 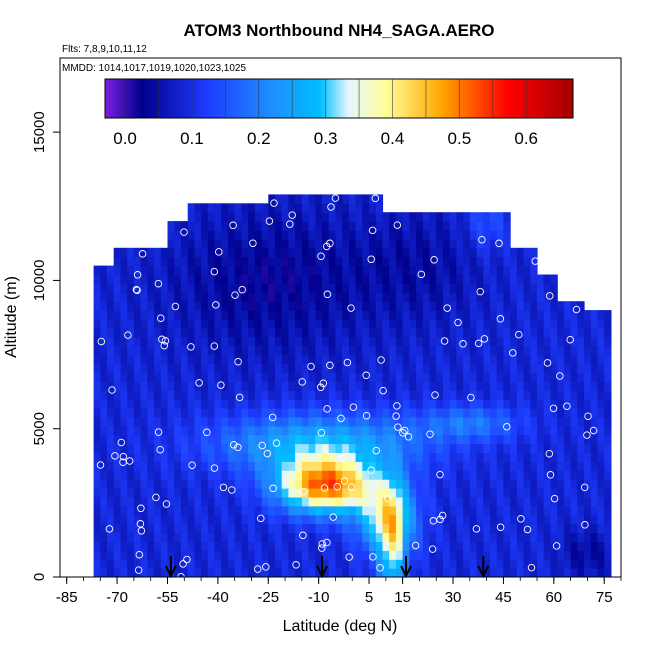 I want to click on x-tick-label: -70, so click(x=117, y=597).